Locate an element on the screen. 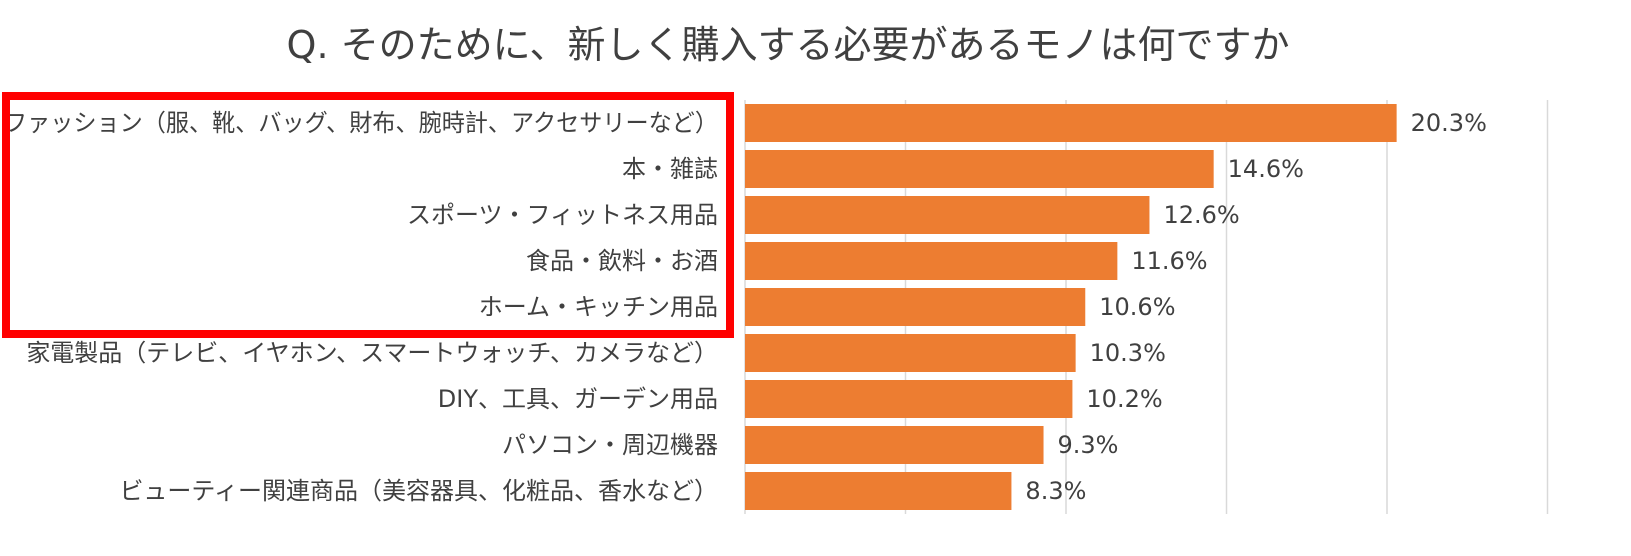  category-label: 本・雑誌 is located at coordinates (670, 169).